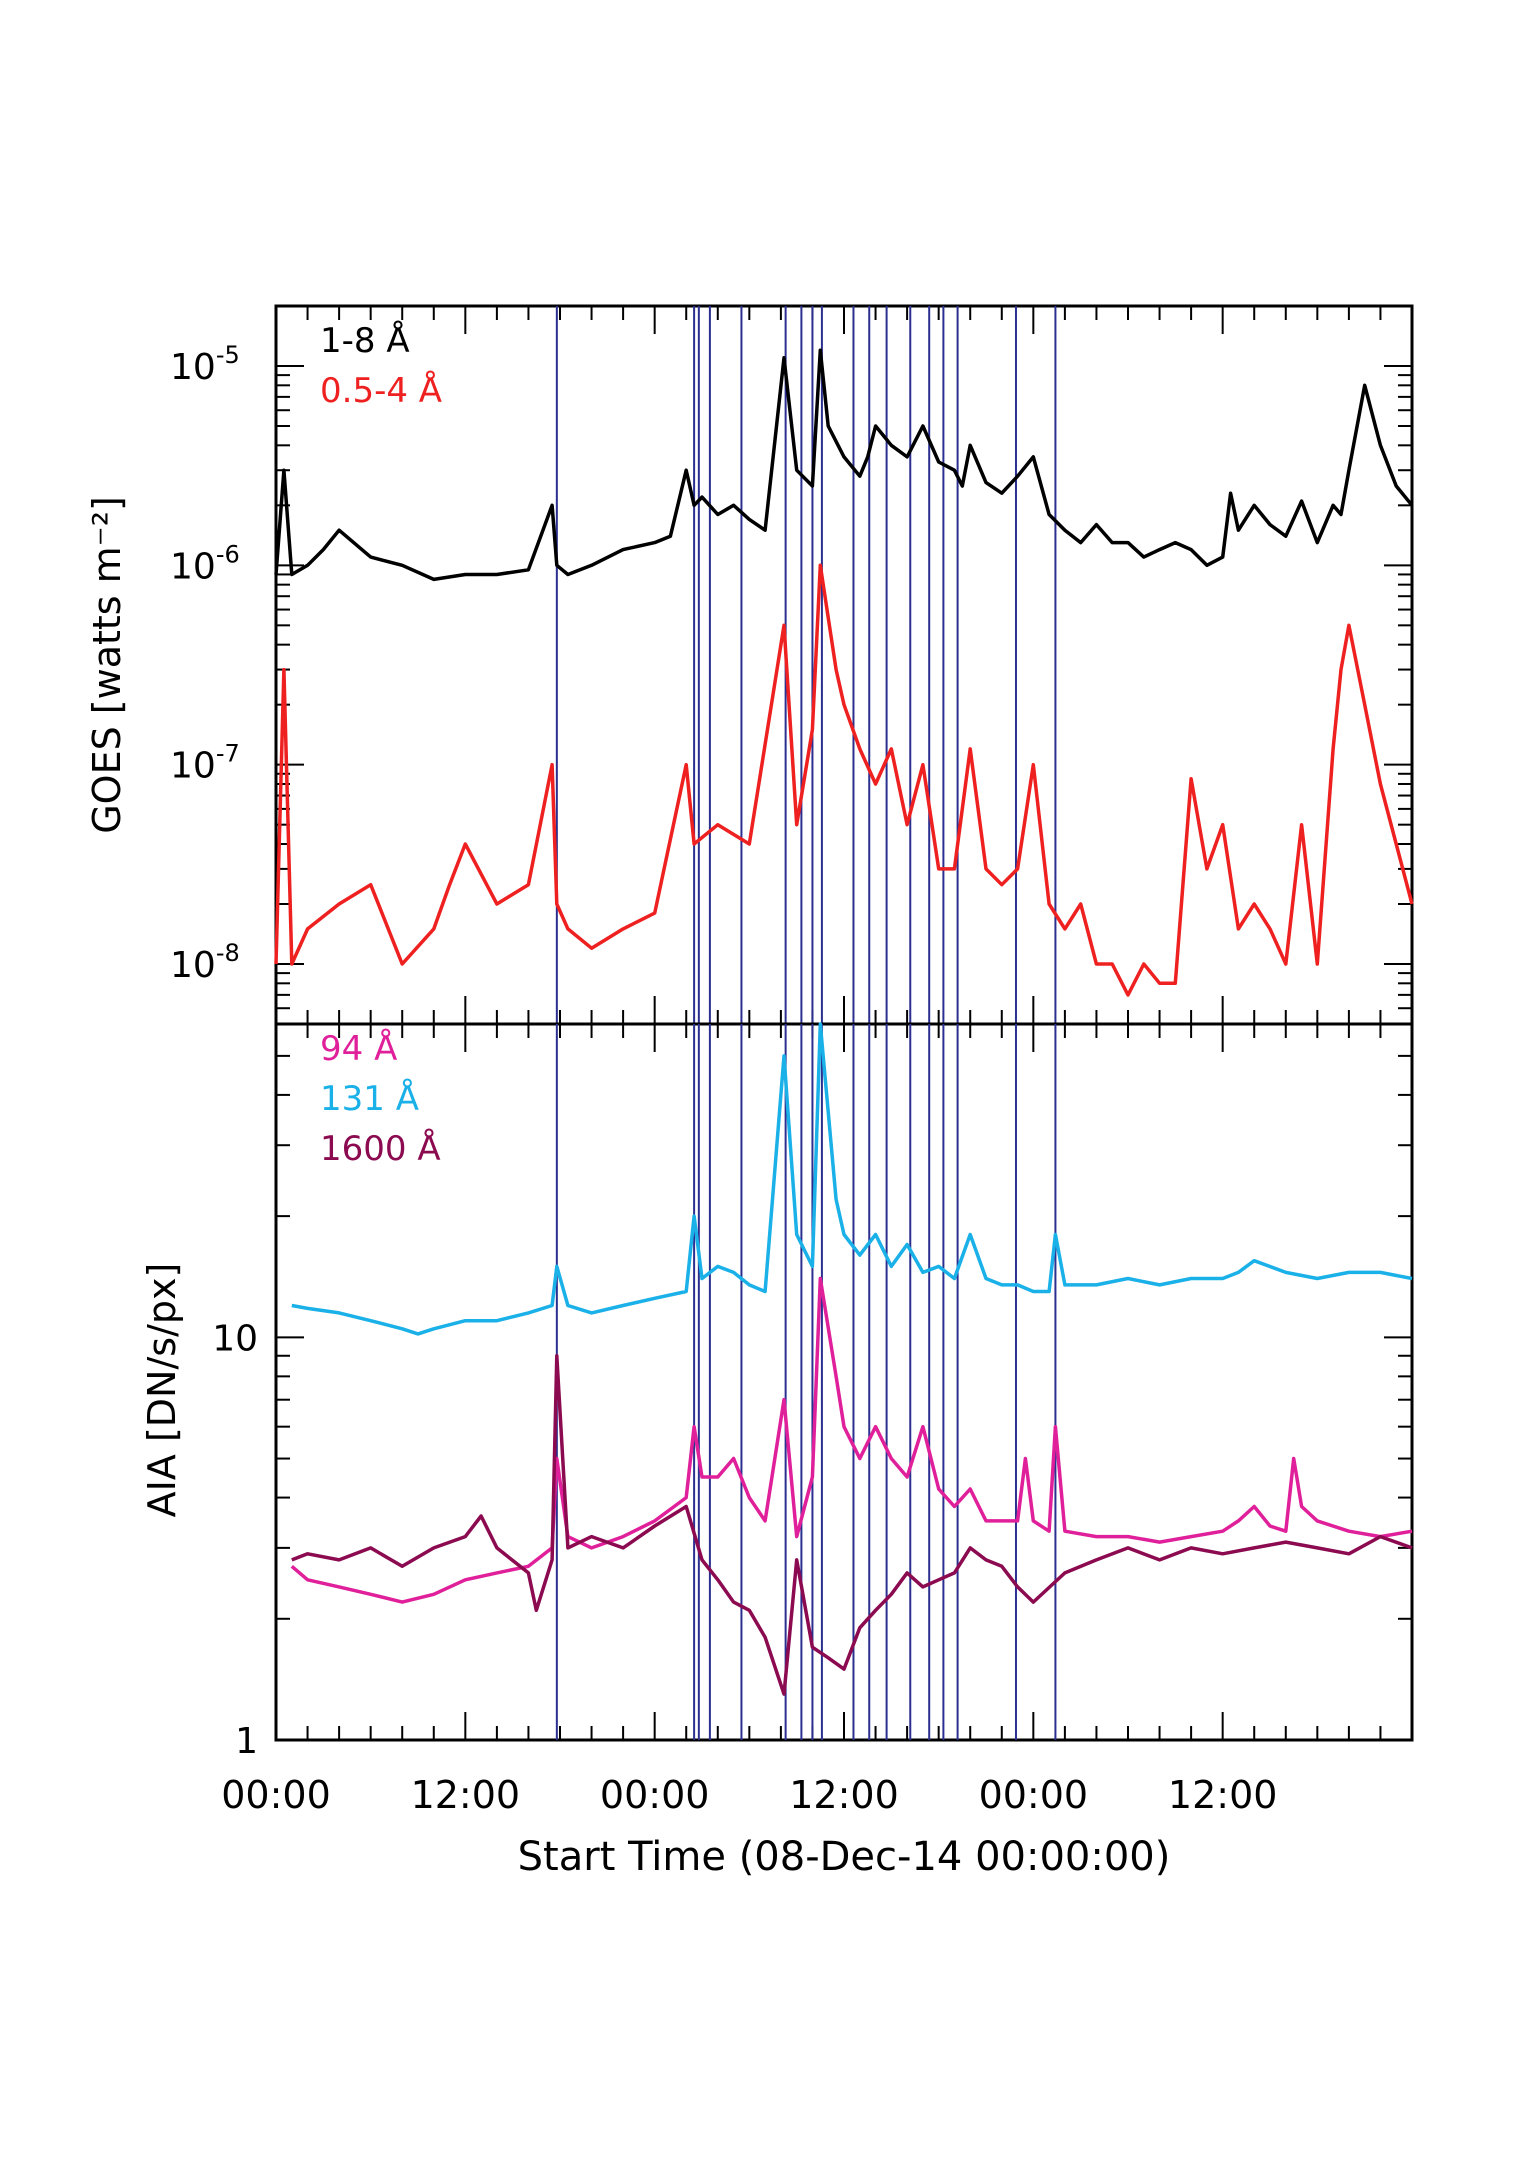 The height and width of the screenshot is (2158, 1526). What do you see at coordinates (749, 1795) in the screenshot?
I see `x-tick-labels: 00:00 12:00 00:00 12:00 00:00 12:00` at bounding box center [749, 1795].